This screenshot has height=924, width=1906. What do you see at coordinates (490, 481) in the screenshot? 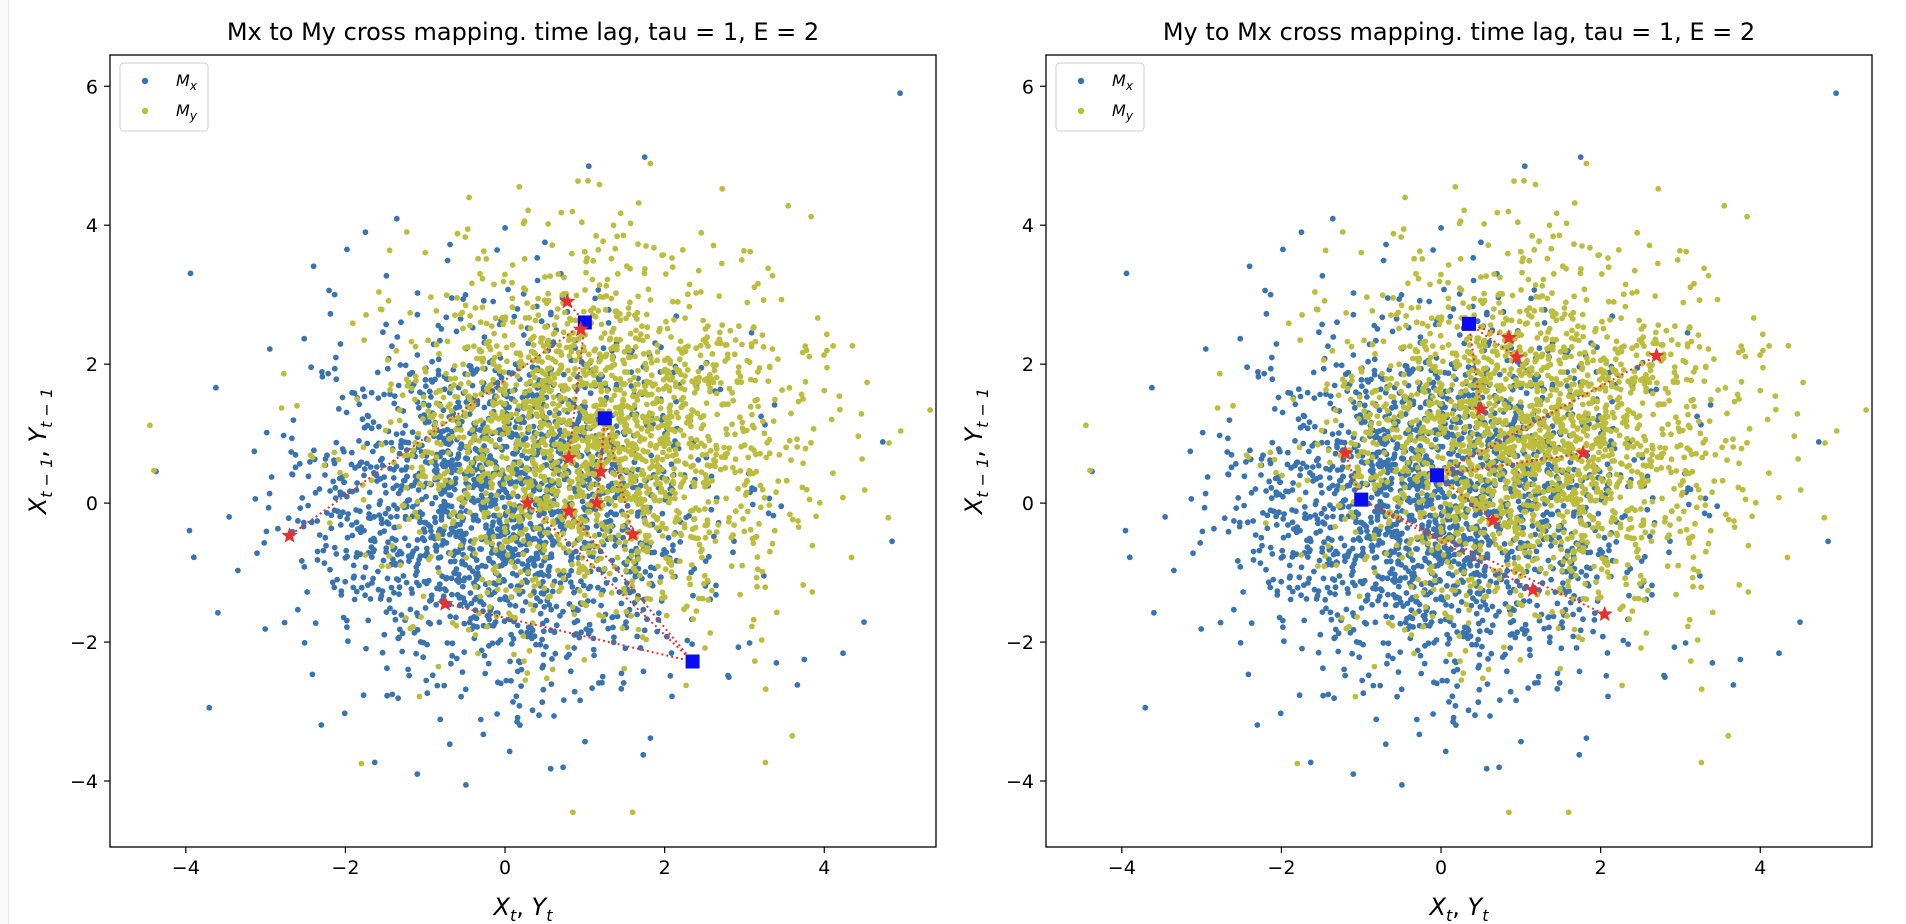
I see `nearest-neighbors` at bounding box center [490, 481].